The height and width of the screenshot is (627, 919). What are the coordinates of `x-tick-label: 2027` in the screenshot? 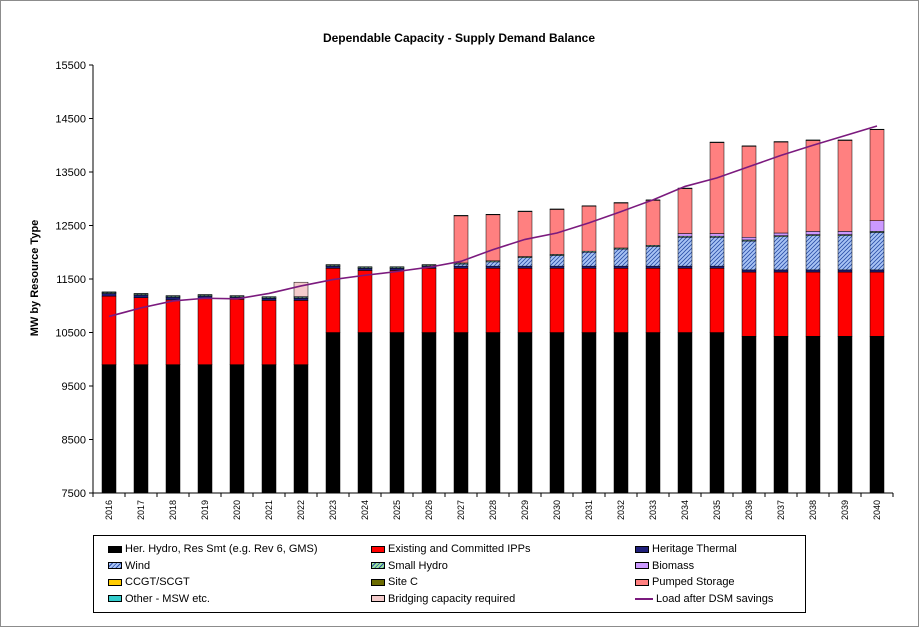 It's located at (461, 510).